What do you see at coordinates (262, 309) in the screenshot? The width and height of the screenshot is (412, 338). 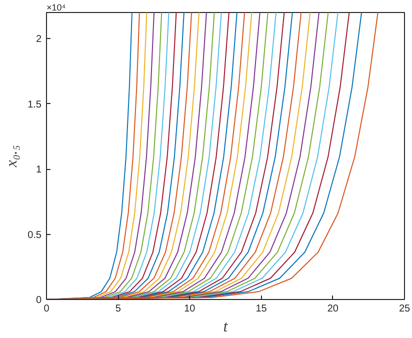 I see `x-tick-label: 15` at bounding box center [262, 309].